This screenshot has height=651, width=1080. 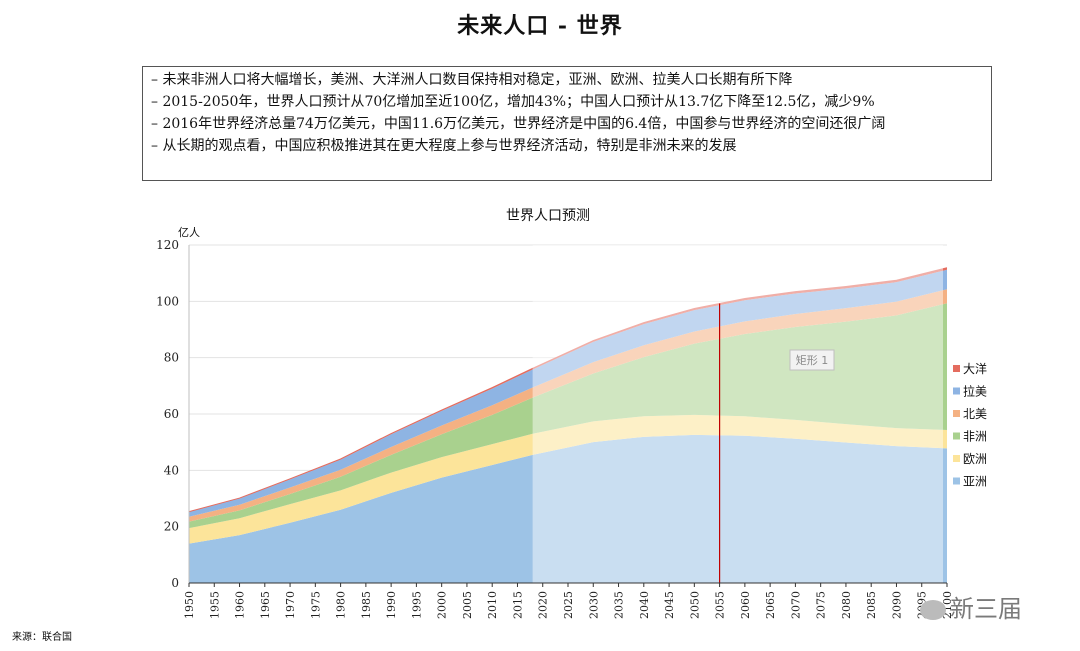 What do you see at coordinates (956, 368) in the screenshot?
I see `legend-swatch-大洋` at bounding box center [956, 368].